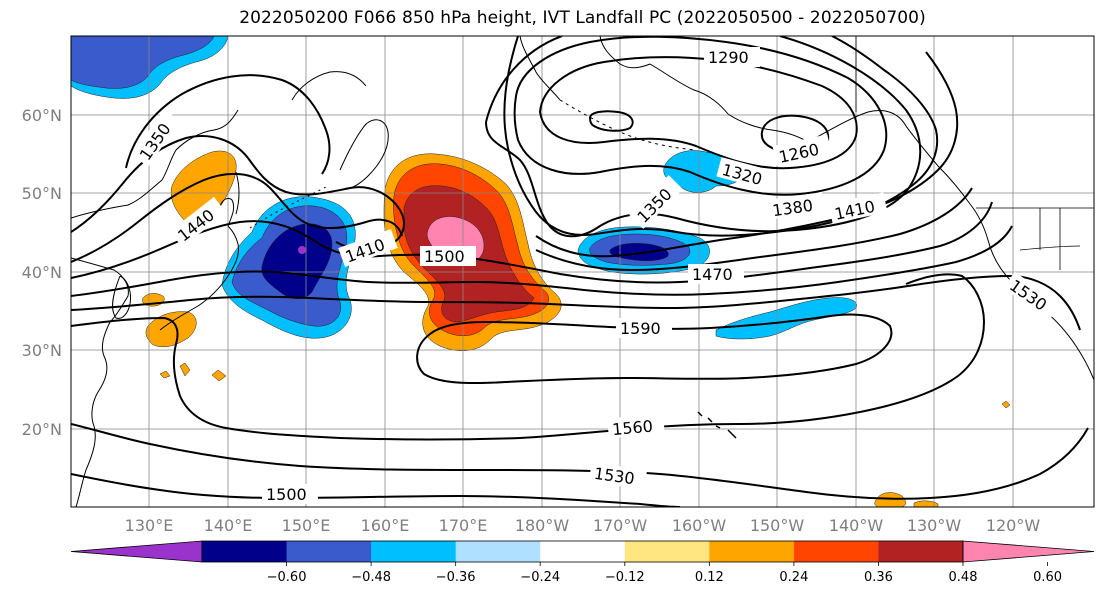 The image size is (1105, 601). What do you see at coordinates (625, 577) in the screenshot?
I see `colorbar-tick-label: −0.12` at bounding box center [625, 577].